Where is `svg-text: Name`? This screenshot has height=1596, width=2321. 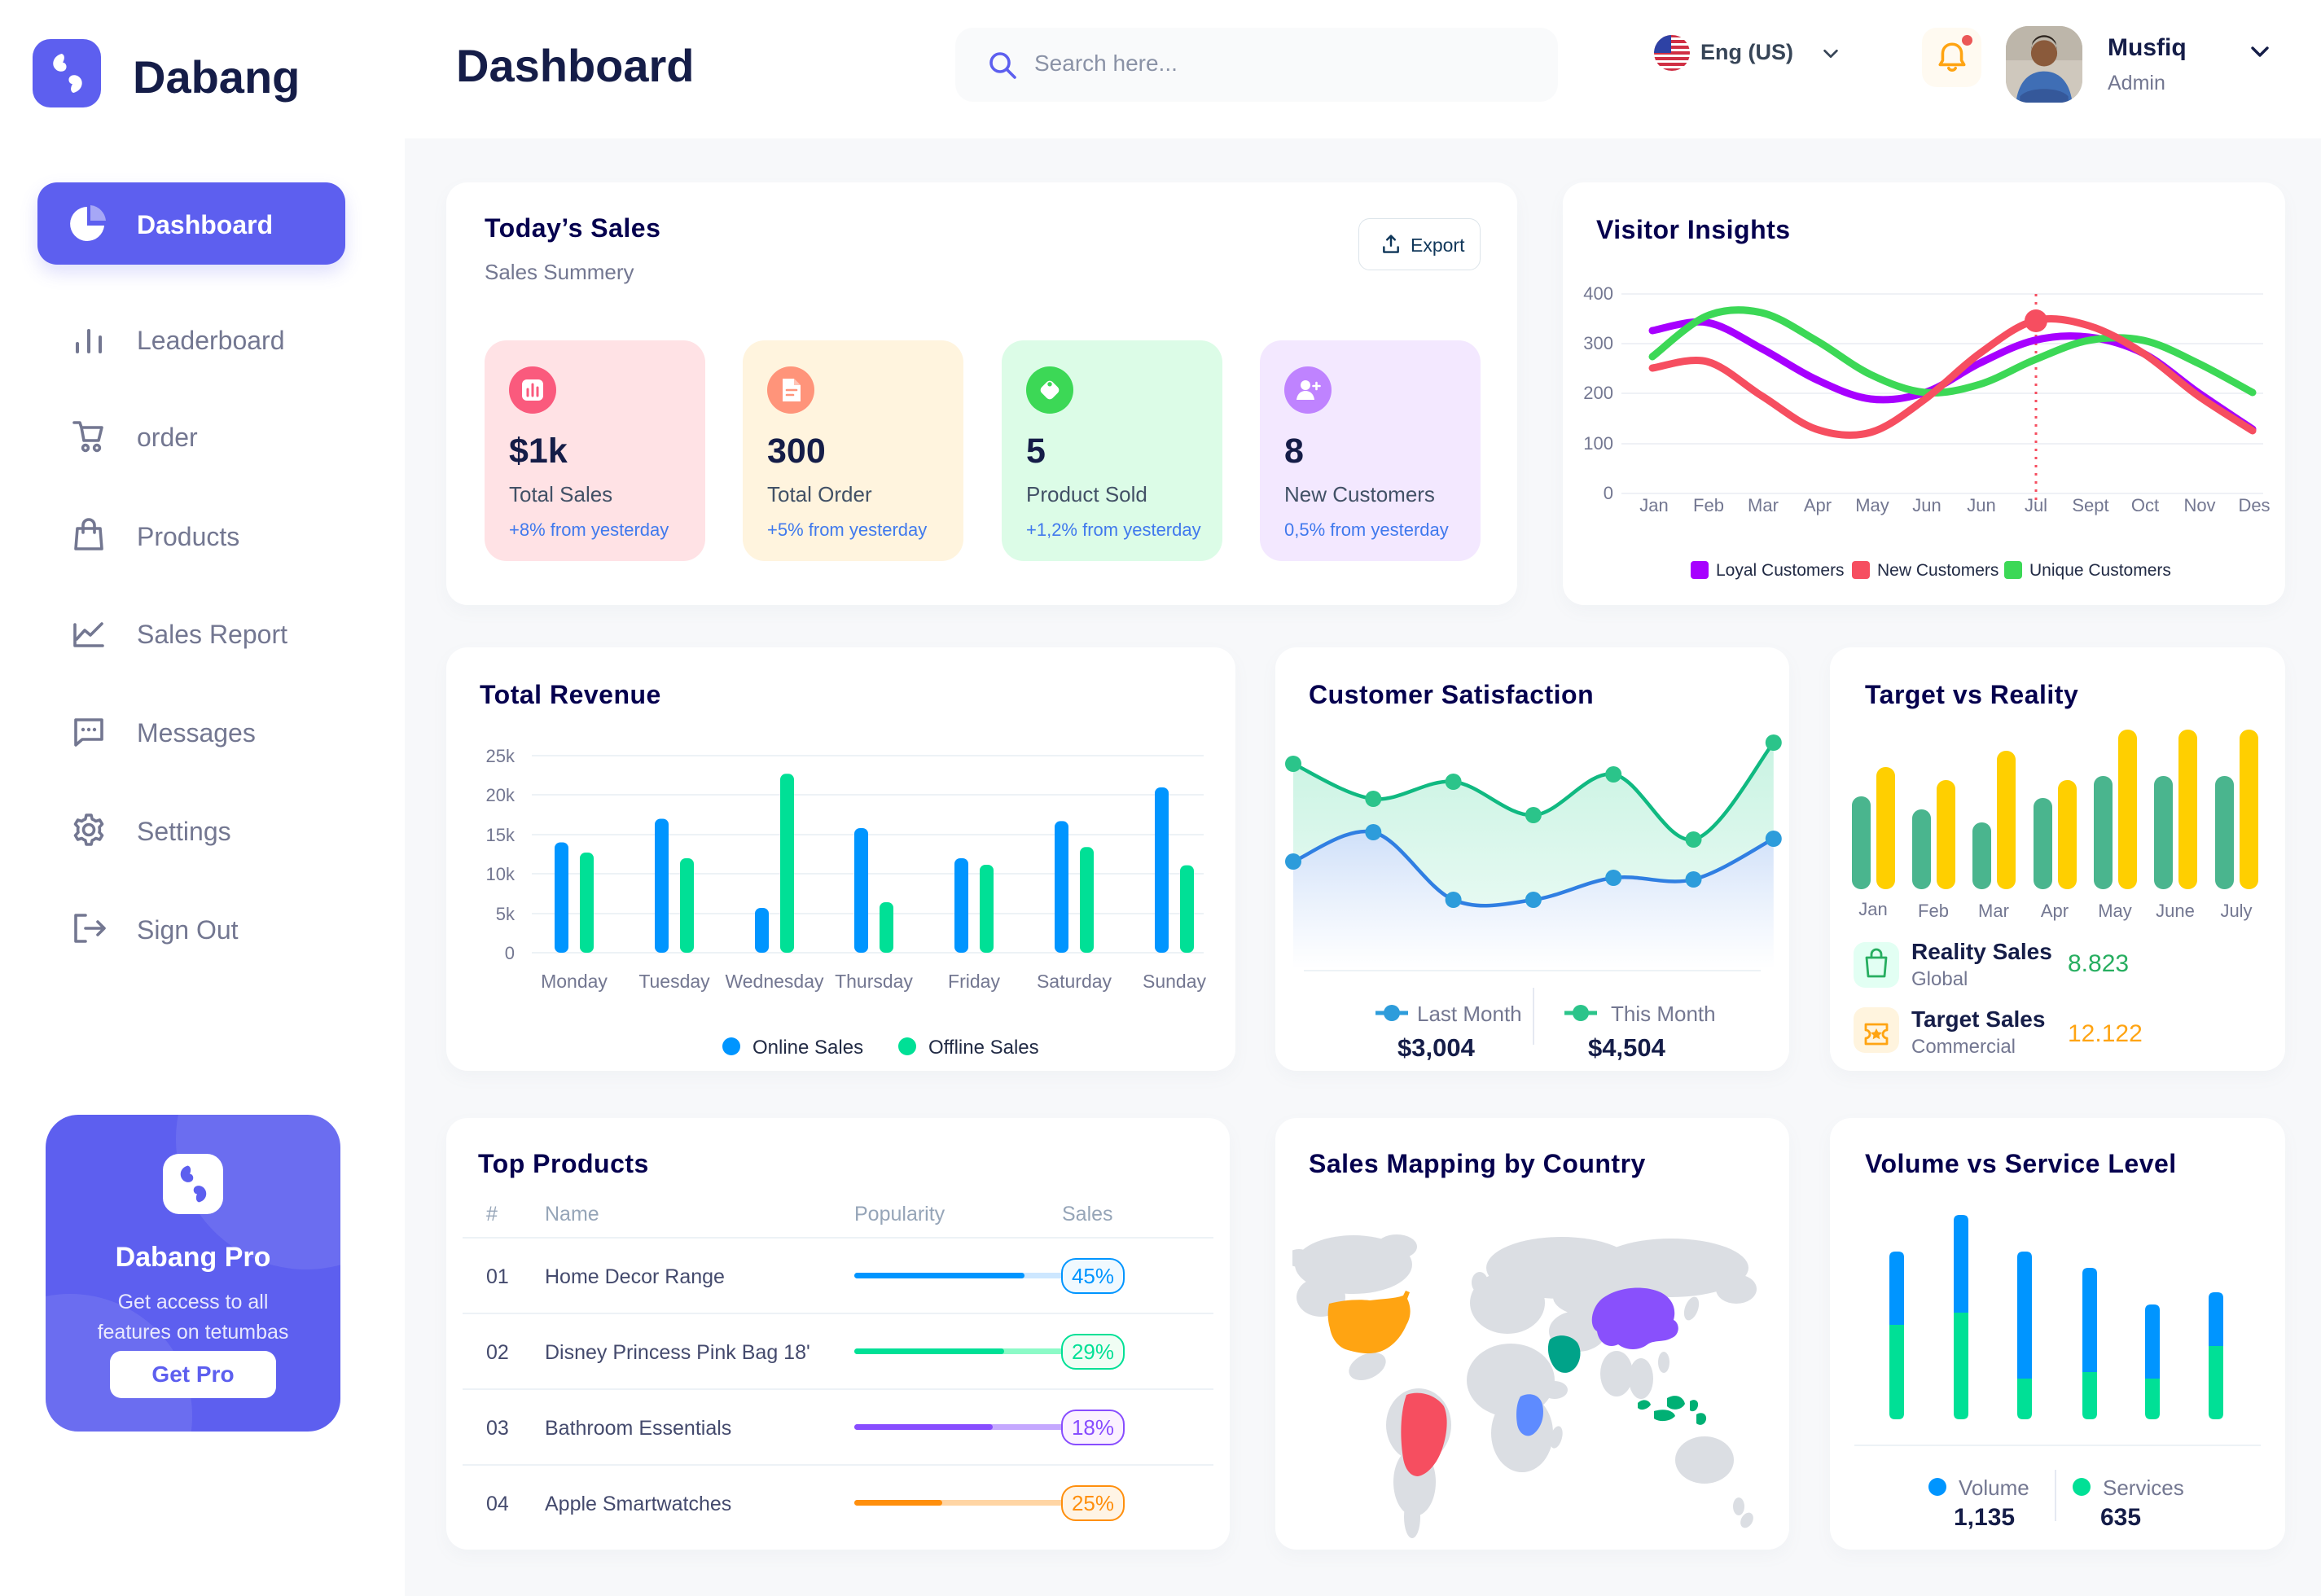 svg-text: Name is located at coordinates (572, 1214).